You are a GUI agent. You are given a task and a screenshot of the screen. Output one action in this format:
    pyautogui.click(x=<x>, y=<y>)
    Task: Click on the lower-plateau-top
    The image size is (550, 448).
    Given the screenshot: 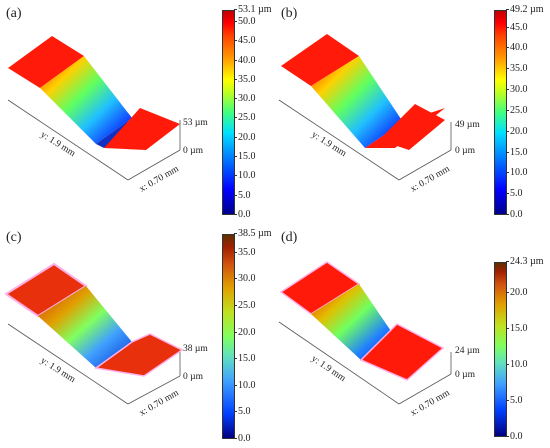 What is the action you would take?
    pyautogui.click(x=412, y=127)
    